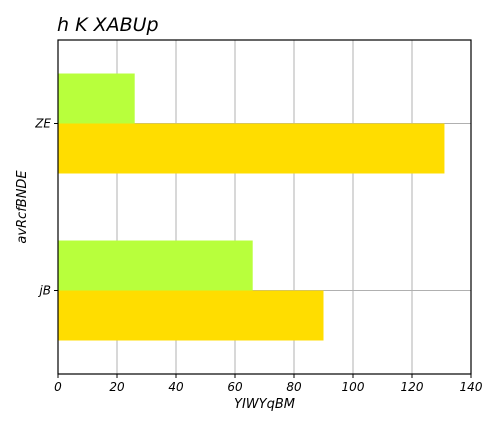 Image resolution: width=497 pixels, height=426 pixels. Describe the element at coordinates (22, 207) in the screenshot. I see `y-axis-label: avRcfBNDE` at that location.